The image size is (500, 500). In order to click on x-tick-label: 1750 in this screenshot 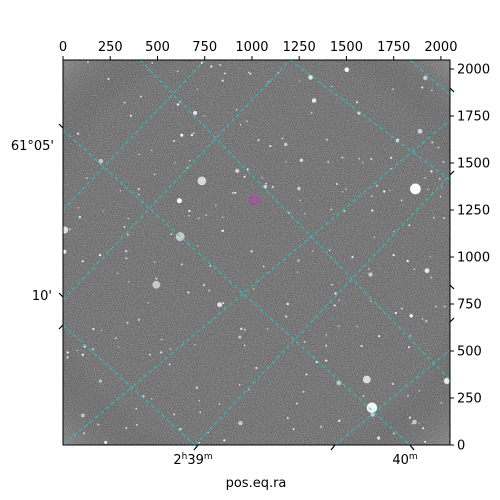, I will do `click(393, 47)`.